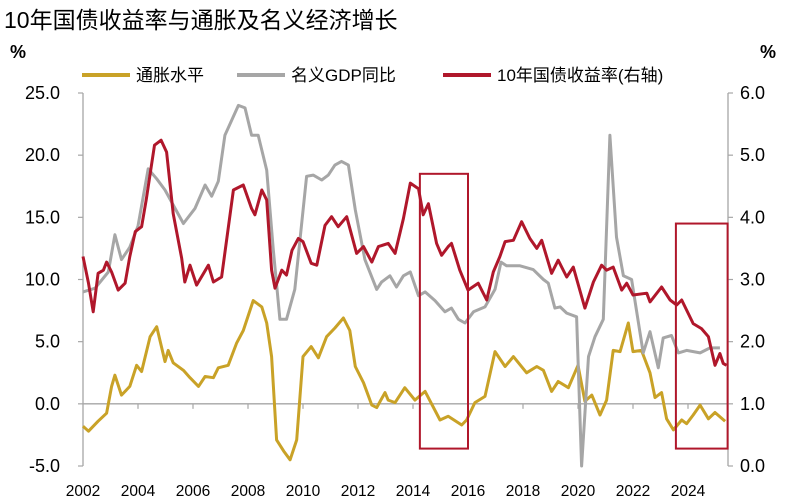 The width and height of the screenshot is (792, 500). What do you see at coordinates (47, 342) in the screenshot?
I see `left-tick-label: 5.0` at bounding box center [47, 342].